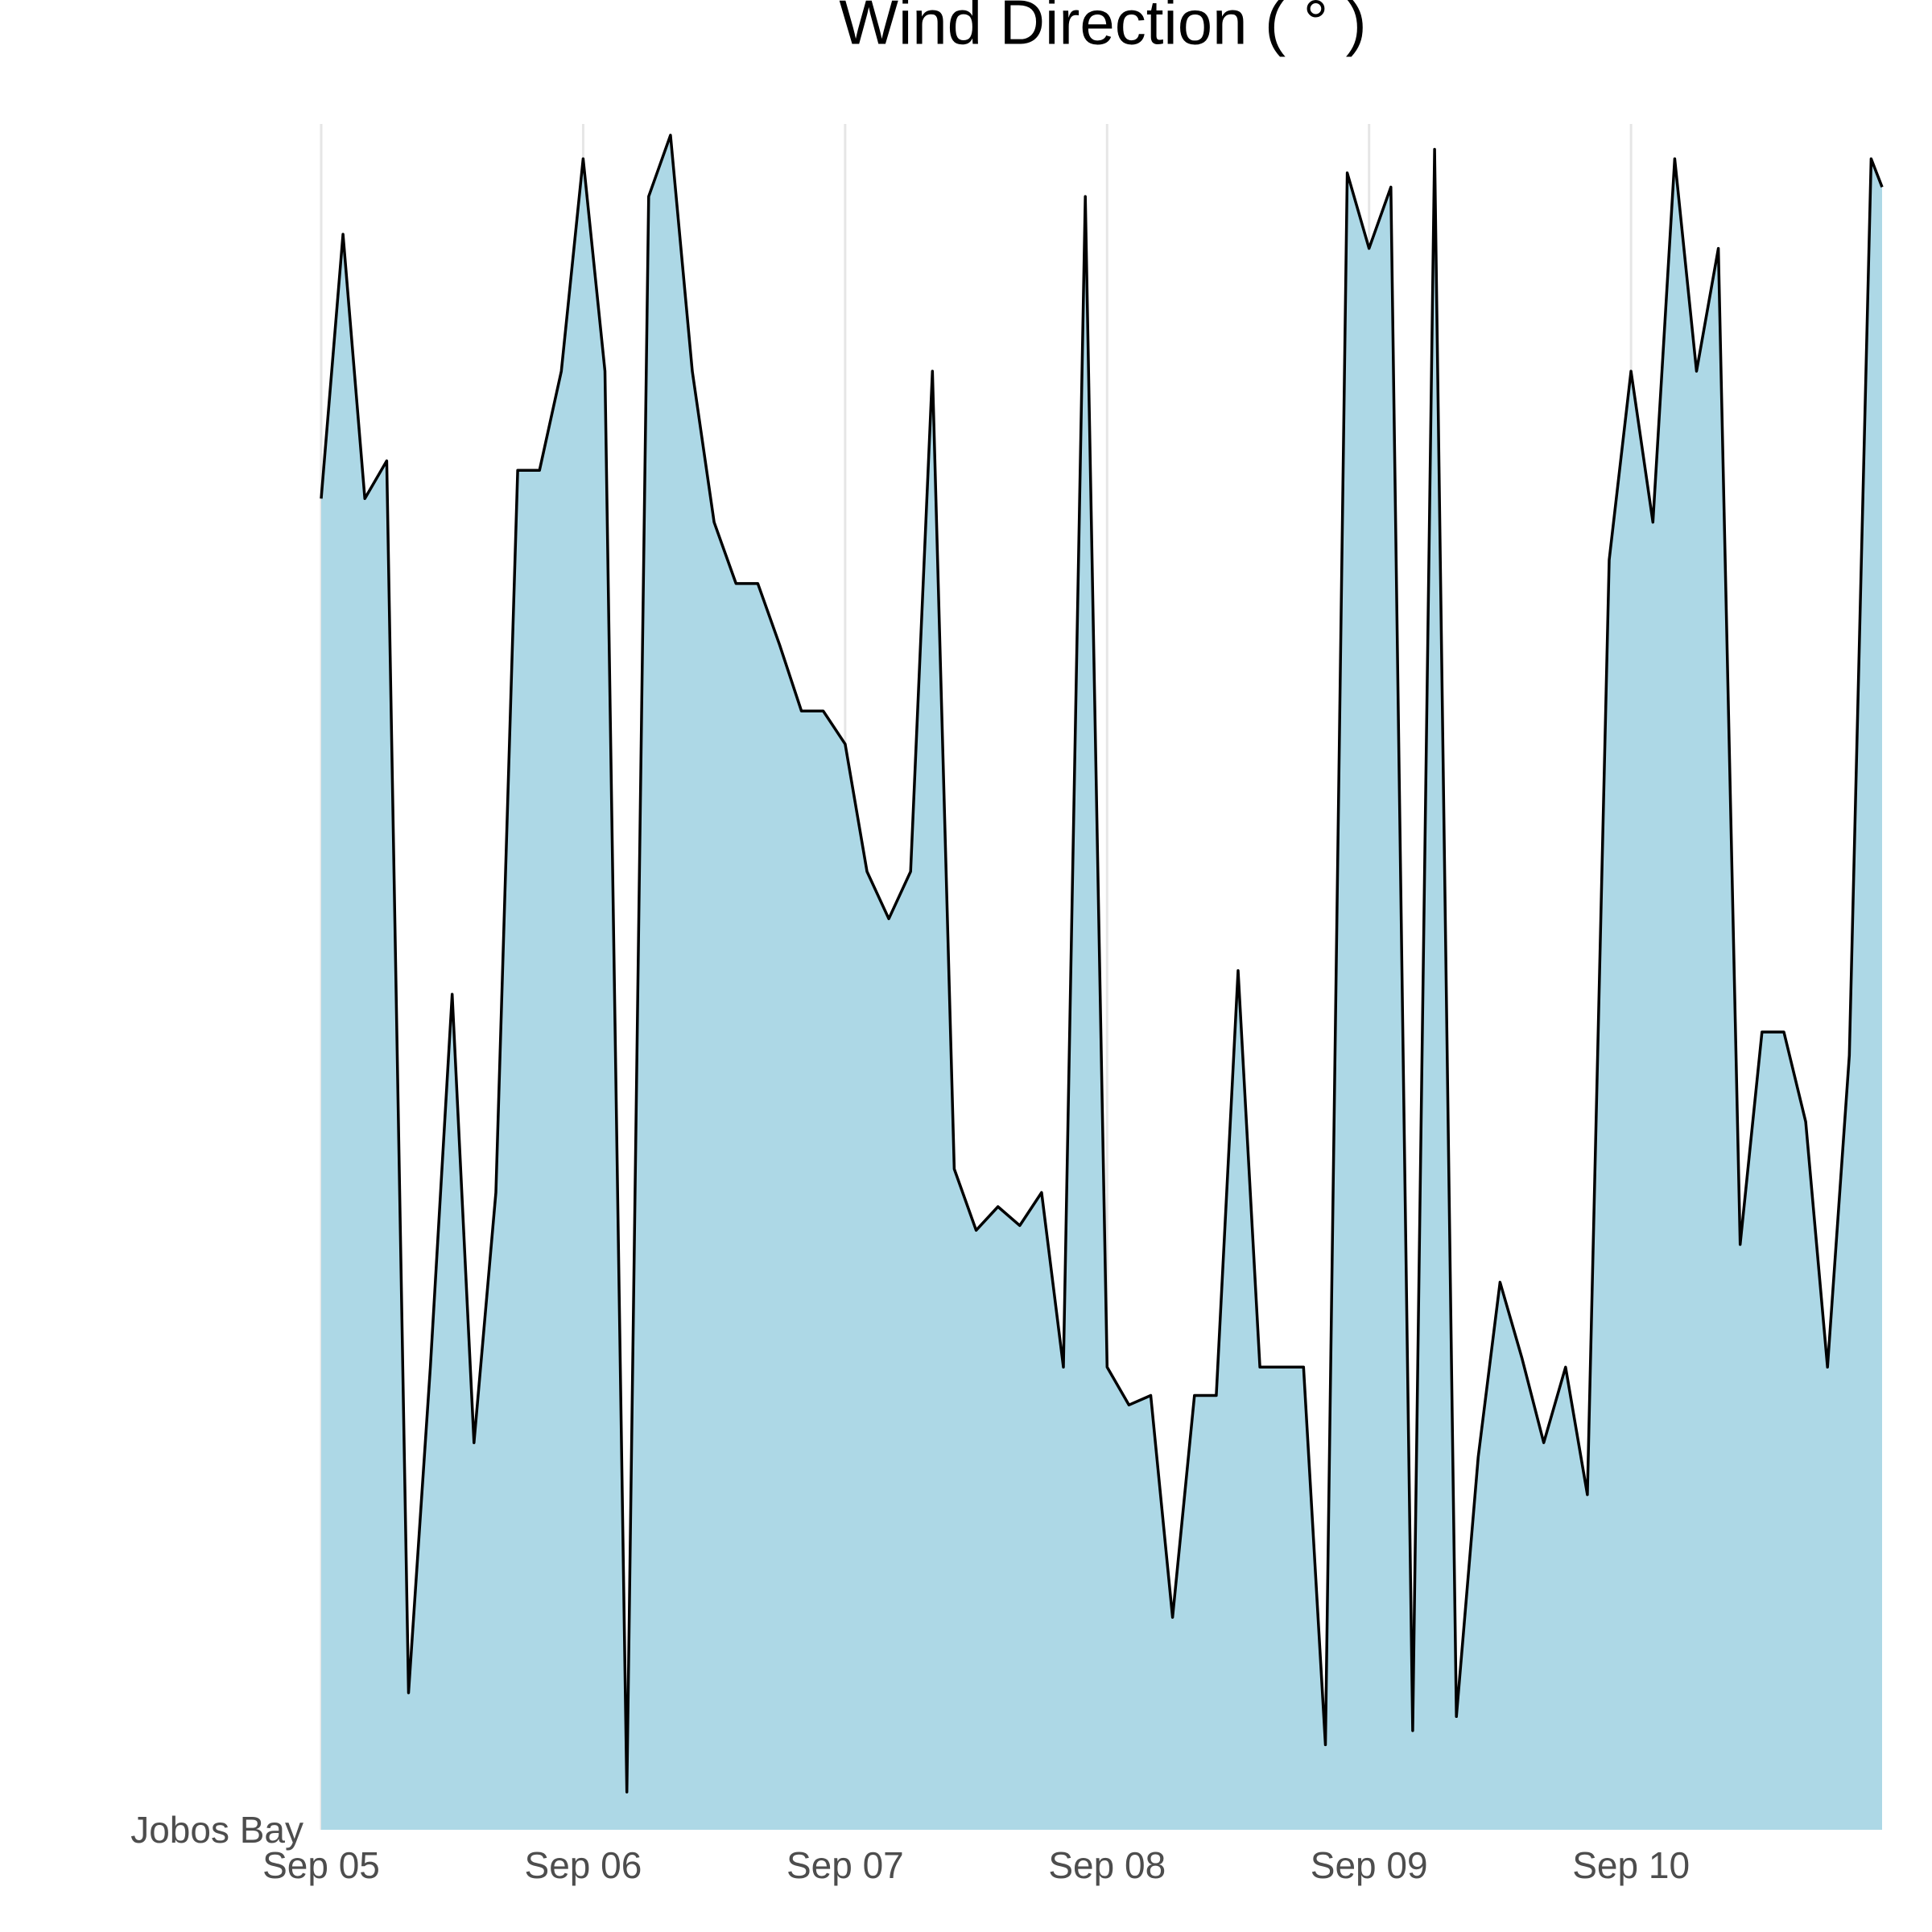 The width and height of the screenshot is (1932, 1932). I want to click on x-tick-label: Sep 05, so click(321, 1865).